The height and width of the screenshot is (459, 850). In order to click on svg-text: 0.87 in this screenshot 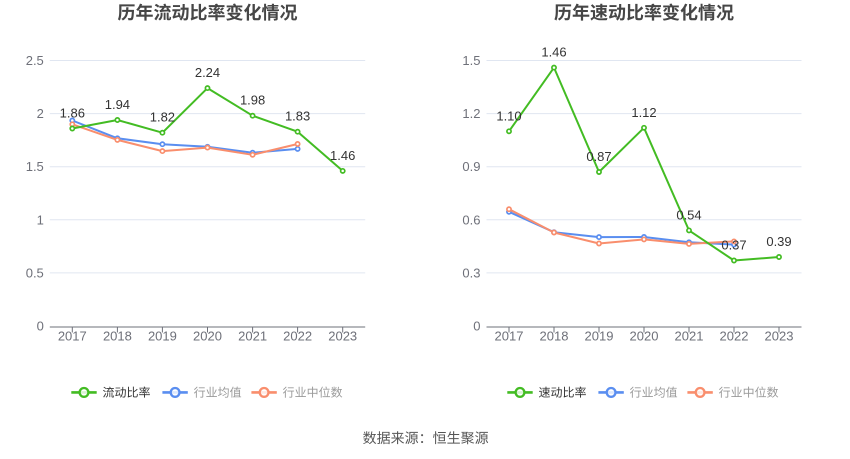, I will do `click(598, 156)`.